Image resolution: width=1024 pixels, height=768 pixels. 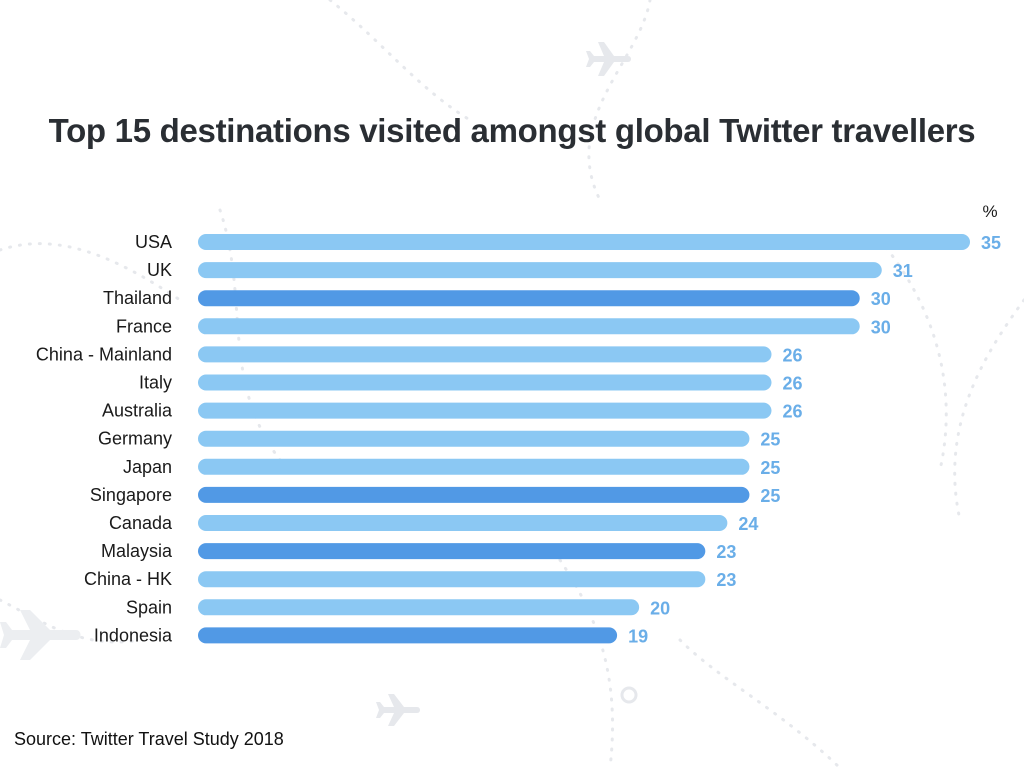 I want to click on unit-label: %, so click(x=989, y=211).